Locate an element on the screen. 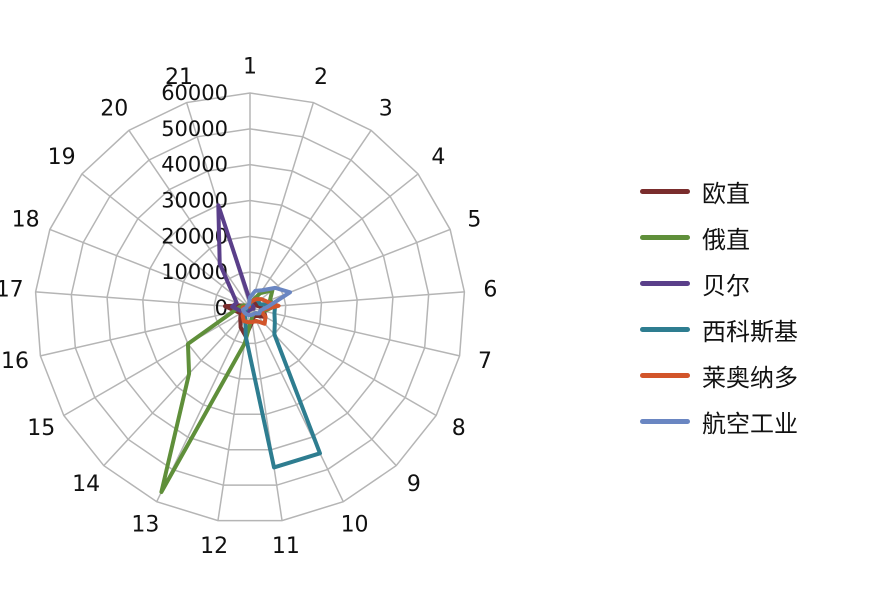 This screenshot has width=886, height=590. spoke-label: 4 is located at coordinates (438, 157).